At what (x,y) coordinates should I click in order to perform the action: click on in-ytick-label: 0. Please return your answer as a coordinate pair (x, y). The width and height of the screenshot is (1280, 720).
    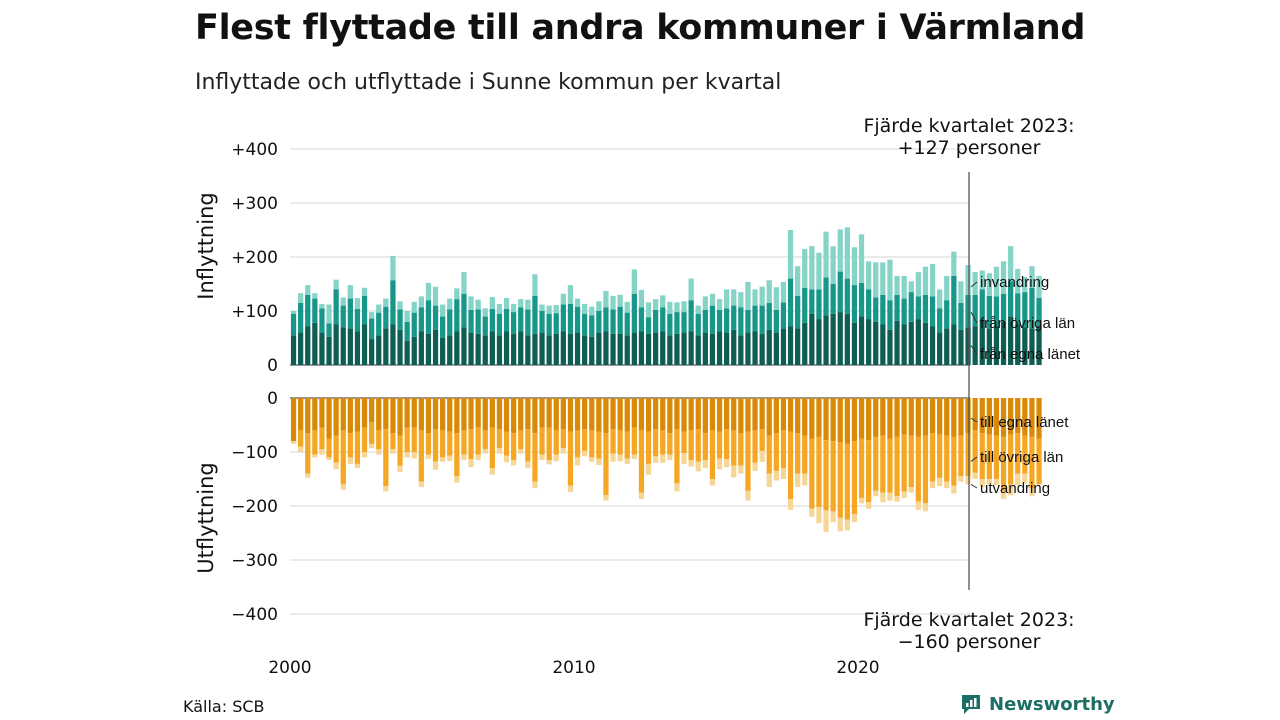
    Looking at the image, I should click on (272, 366).